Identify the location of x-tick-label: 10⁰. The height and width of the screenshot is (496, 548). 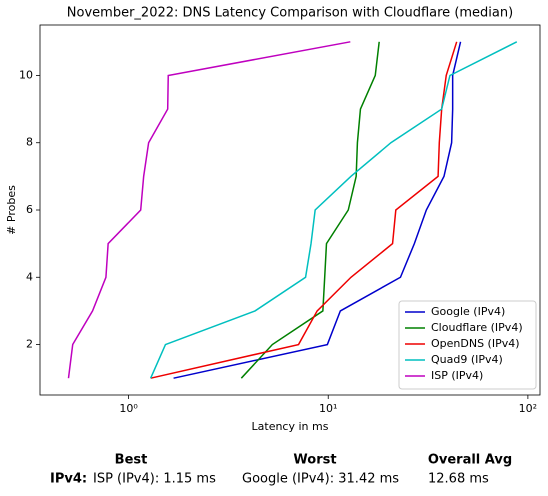
(128, 408).